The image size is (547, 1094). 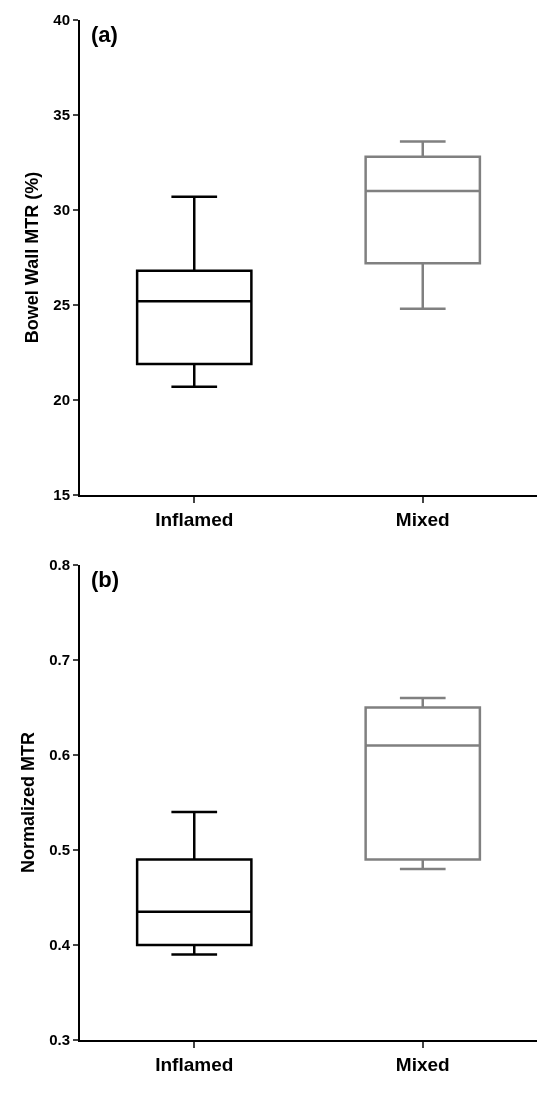 What do you see at coordinates (61, 495) in the screenshot?
I see `y-tick-label: 15` at bounding box center [61, 495].